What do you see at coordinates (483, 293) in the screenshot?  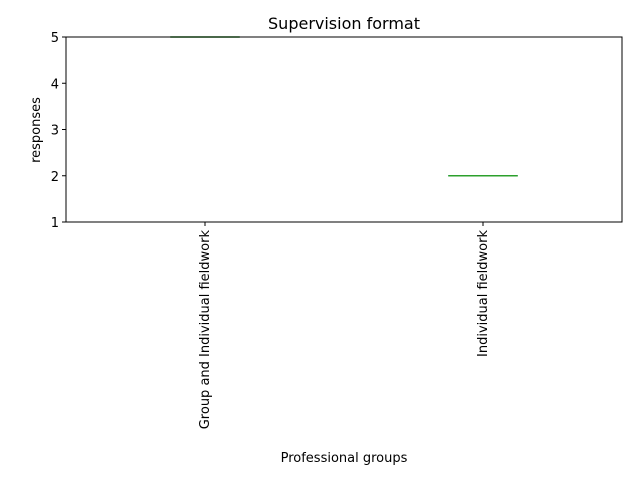 I see `x-tick-label: Individual fieldwork` at bounding box center [483, 293].